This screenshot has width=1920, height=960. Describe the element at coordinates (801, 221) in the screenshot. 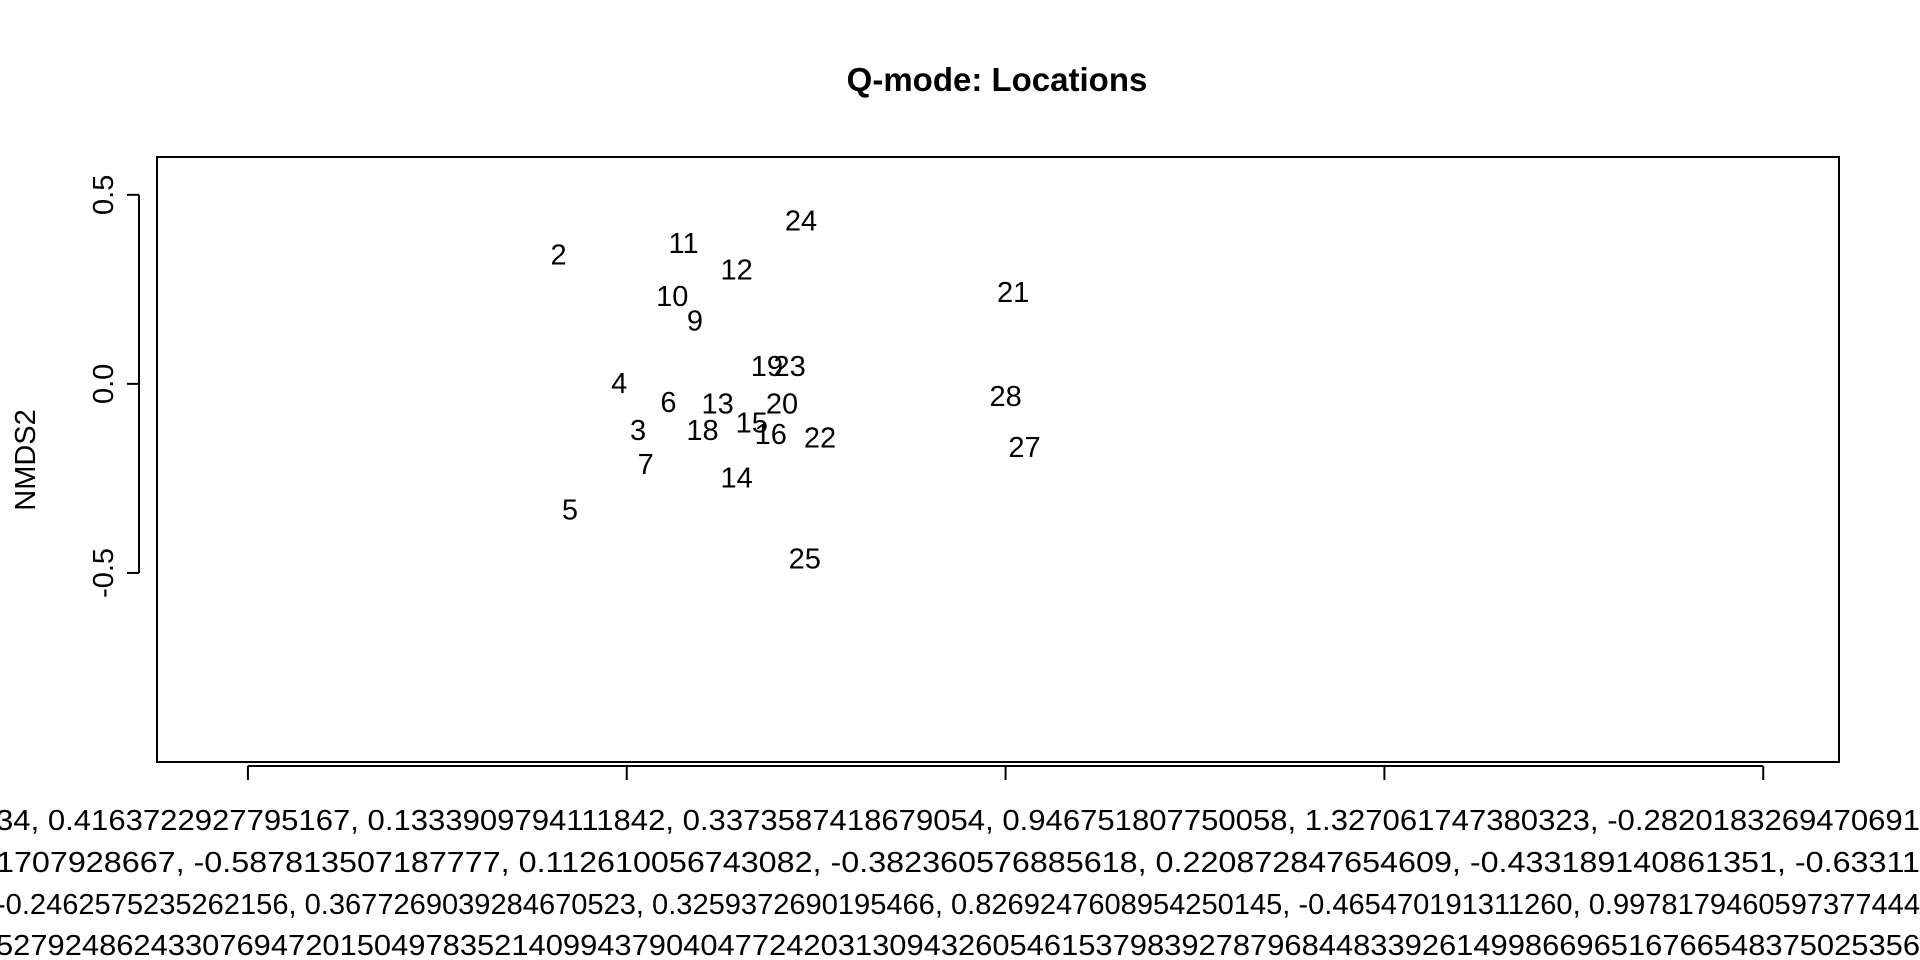

I see `point-label: 24` at that location.